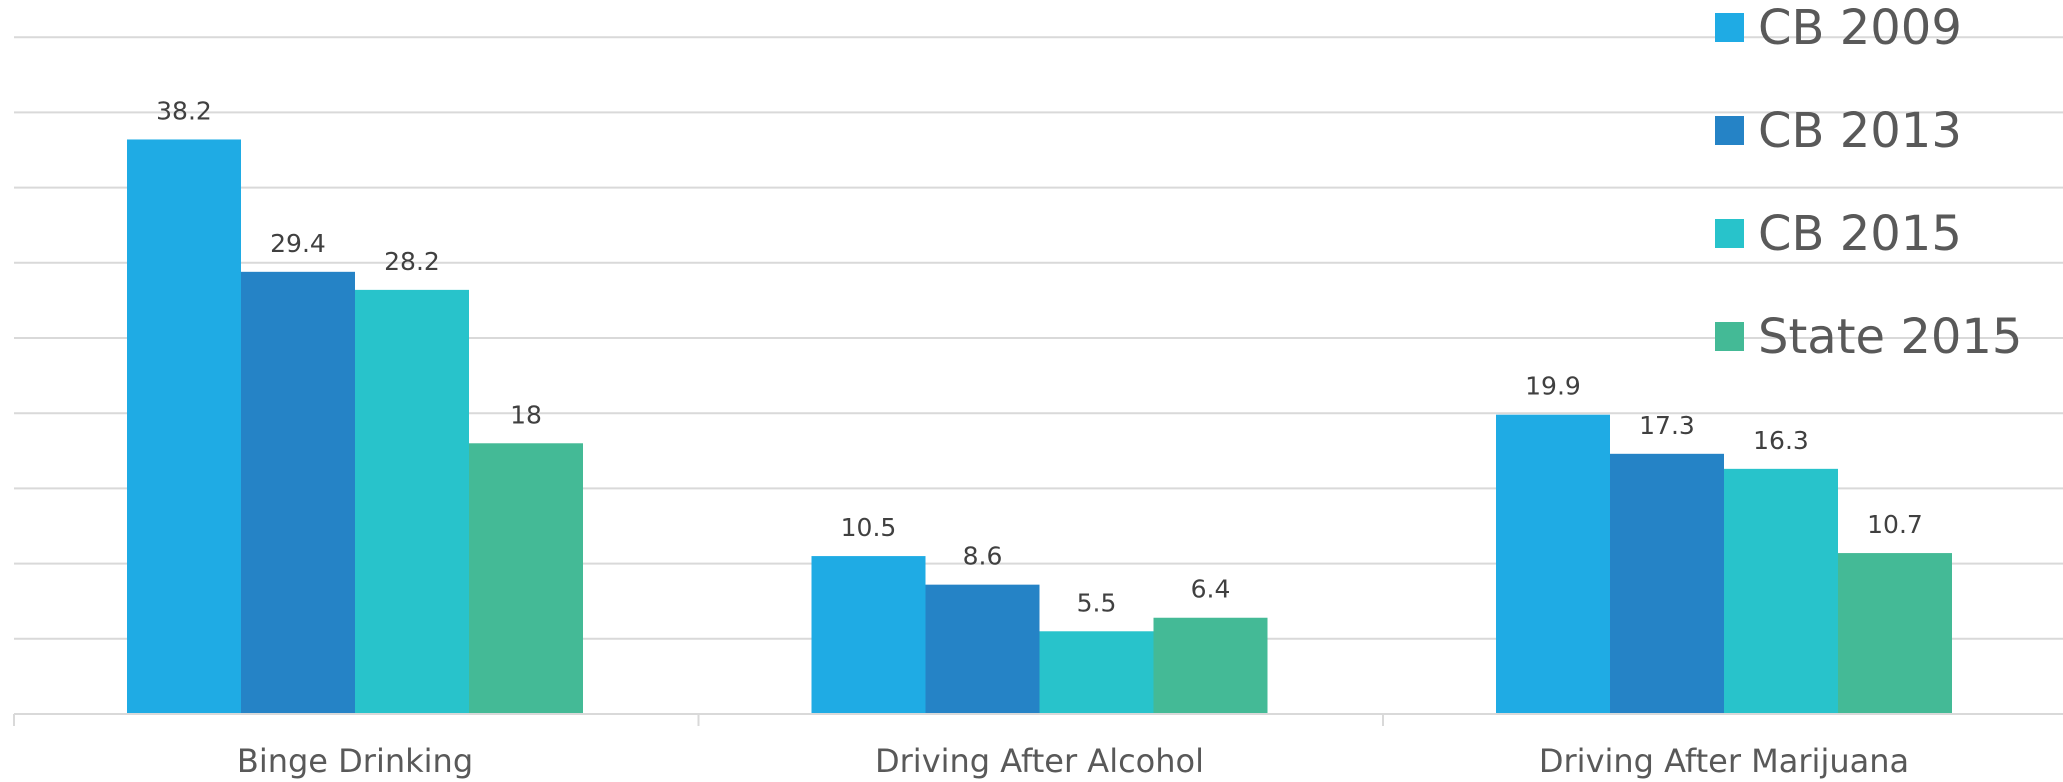  What do you see at coordinates (1860, 234) in the screenshot?
I see `legend-label: CB 2015` at bounding box center [1860, 234].